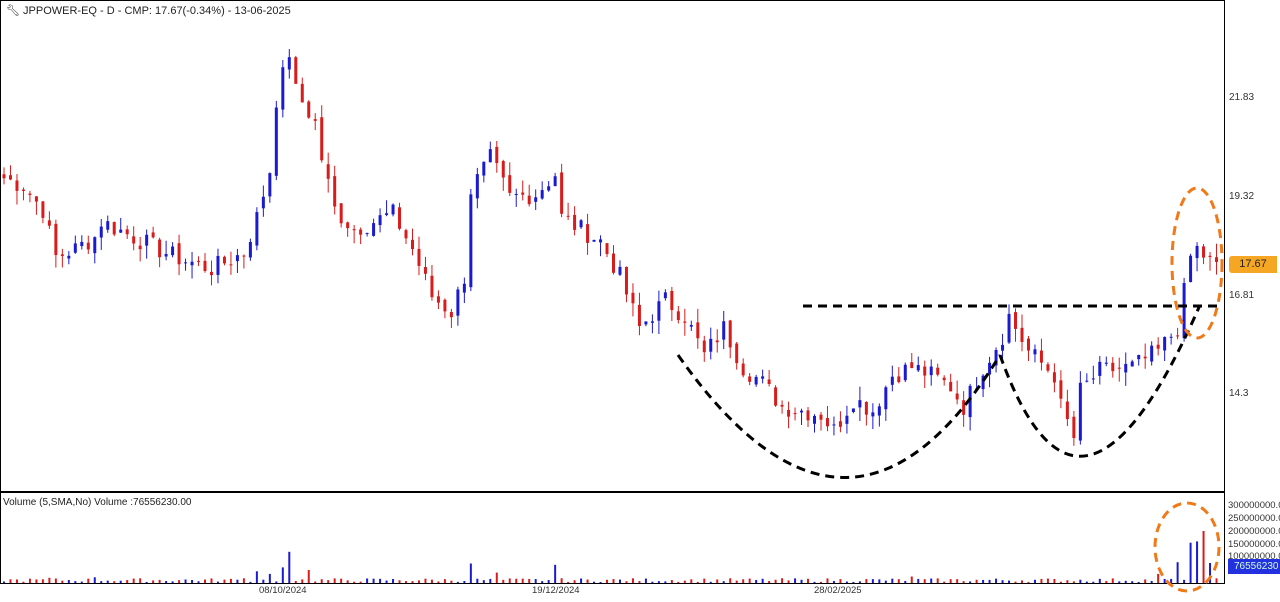 This screenshot has height=602, width=1280. What do you see at coordinates (15, 11) in the screenshot?
I see `wrench-icon: 🔧︎` at bounding box center [15, 11].